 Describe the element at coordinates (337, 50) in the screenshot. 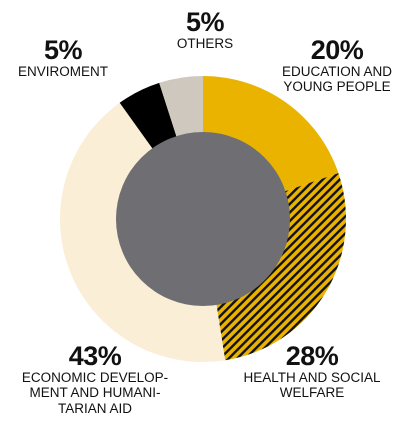

I see `education-percent: 20%` at that location.